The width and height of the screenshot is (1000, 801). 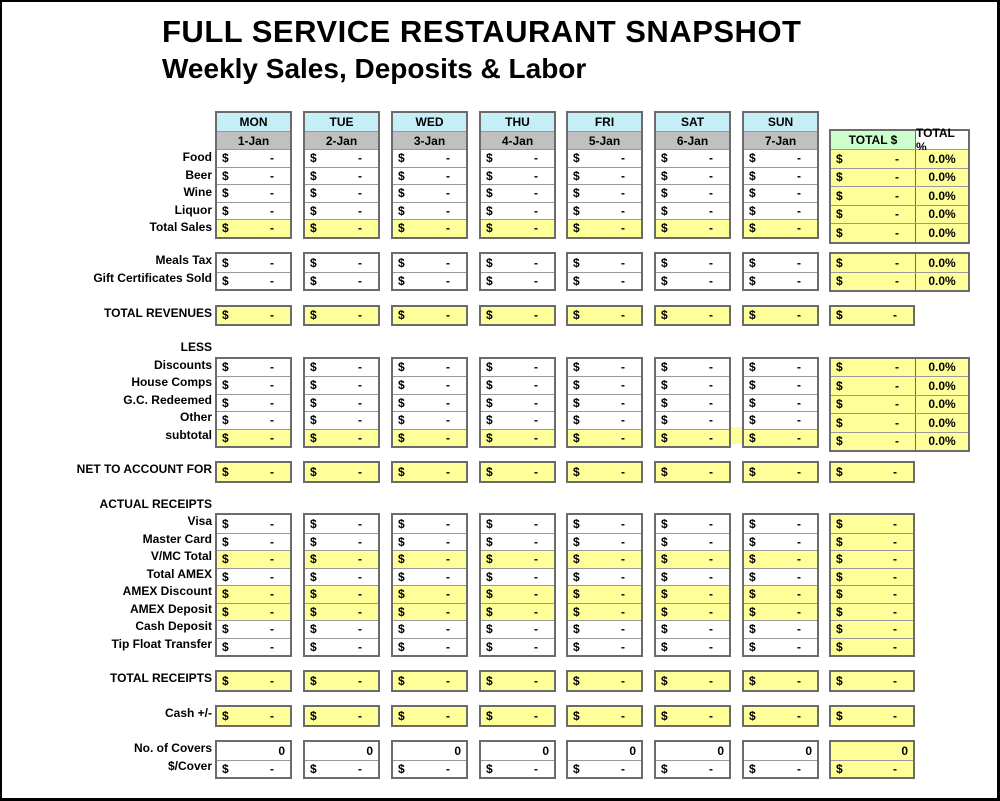 I want to click on total-cell-meals-tax: $ -, so click(x=873, y=263).